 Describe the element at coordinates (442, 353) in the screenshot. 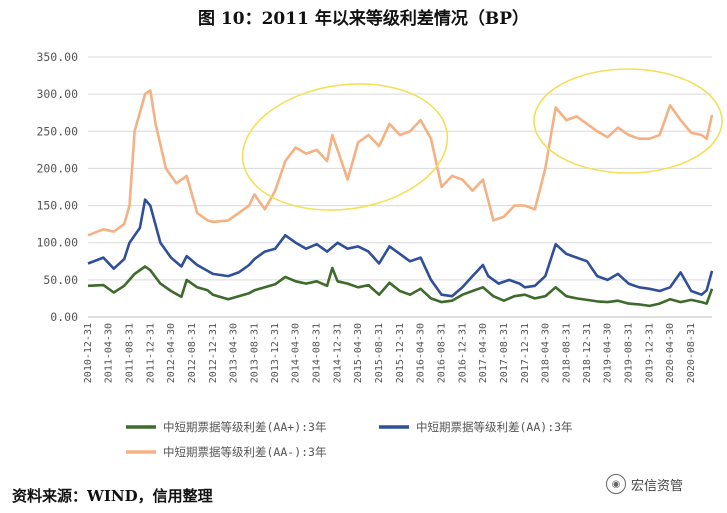

I see `x-tick-label: 2016-08-31` at that location.